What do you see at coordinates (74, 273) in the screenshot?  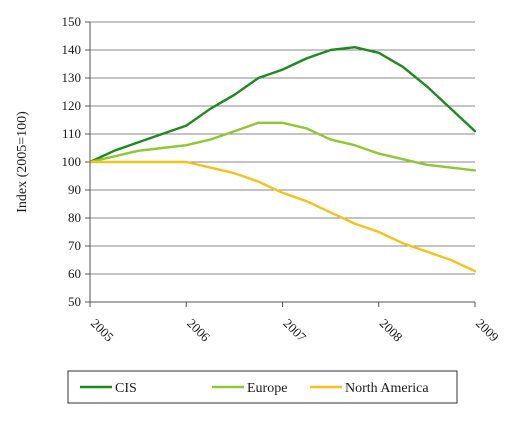 I see `y-tick-label: 60` at bounding box center [74, 273].